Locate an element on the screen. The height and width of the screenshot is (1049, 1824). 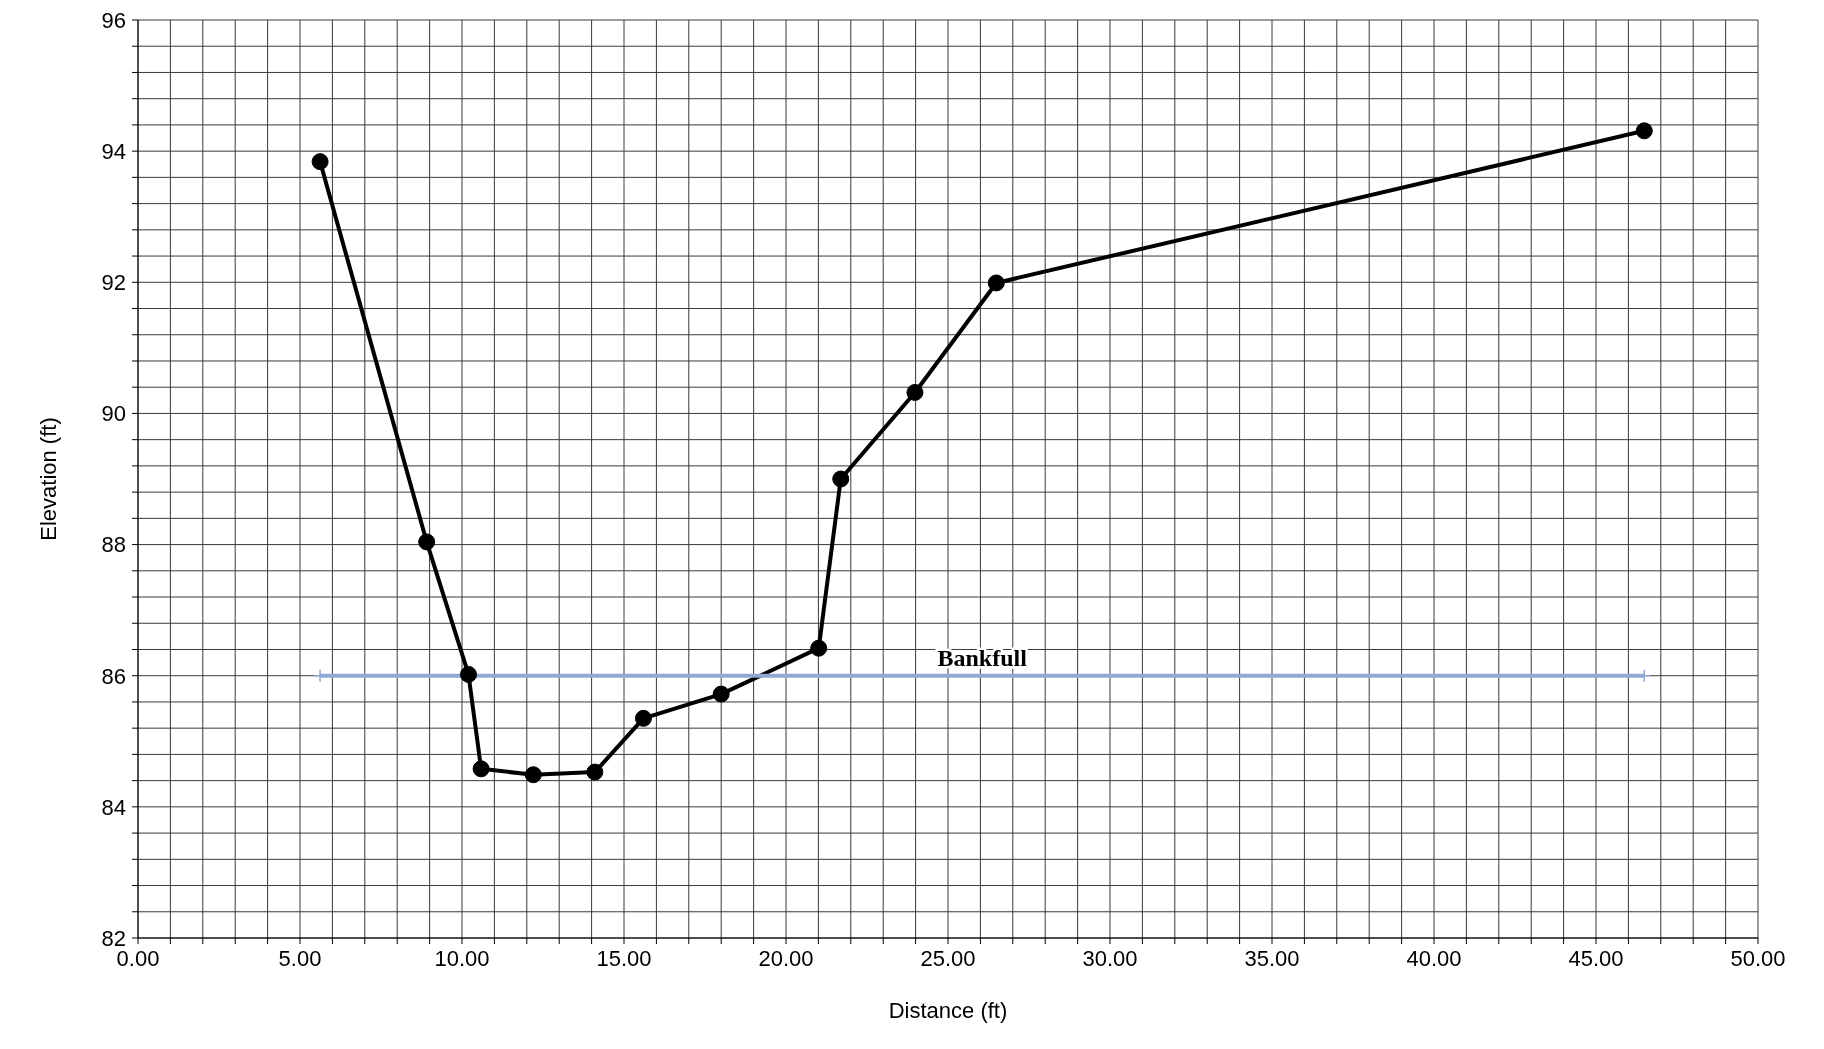
y-tick-label: 86 is located at coordinates (113, 676).